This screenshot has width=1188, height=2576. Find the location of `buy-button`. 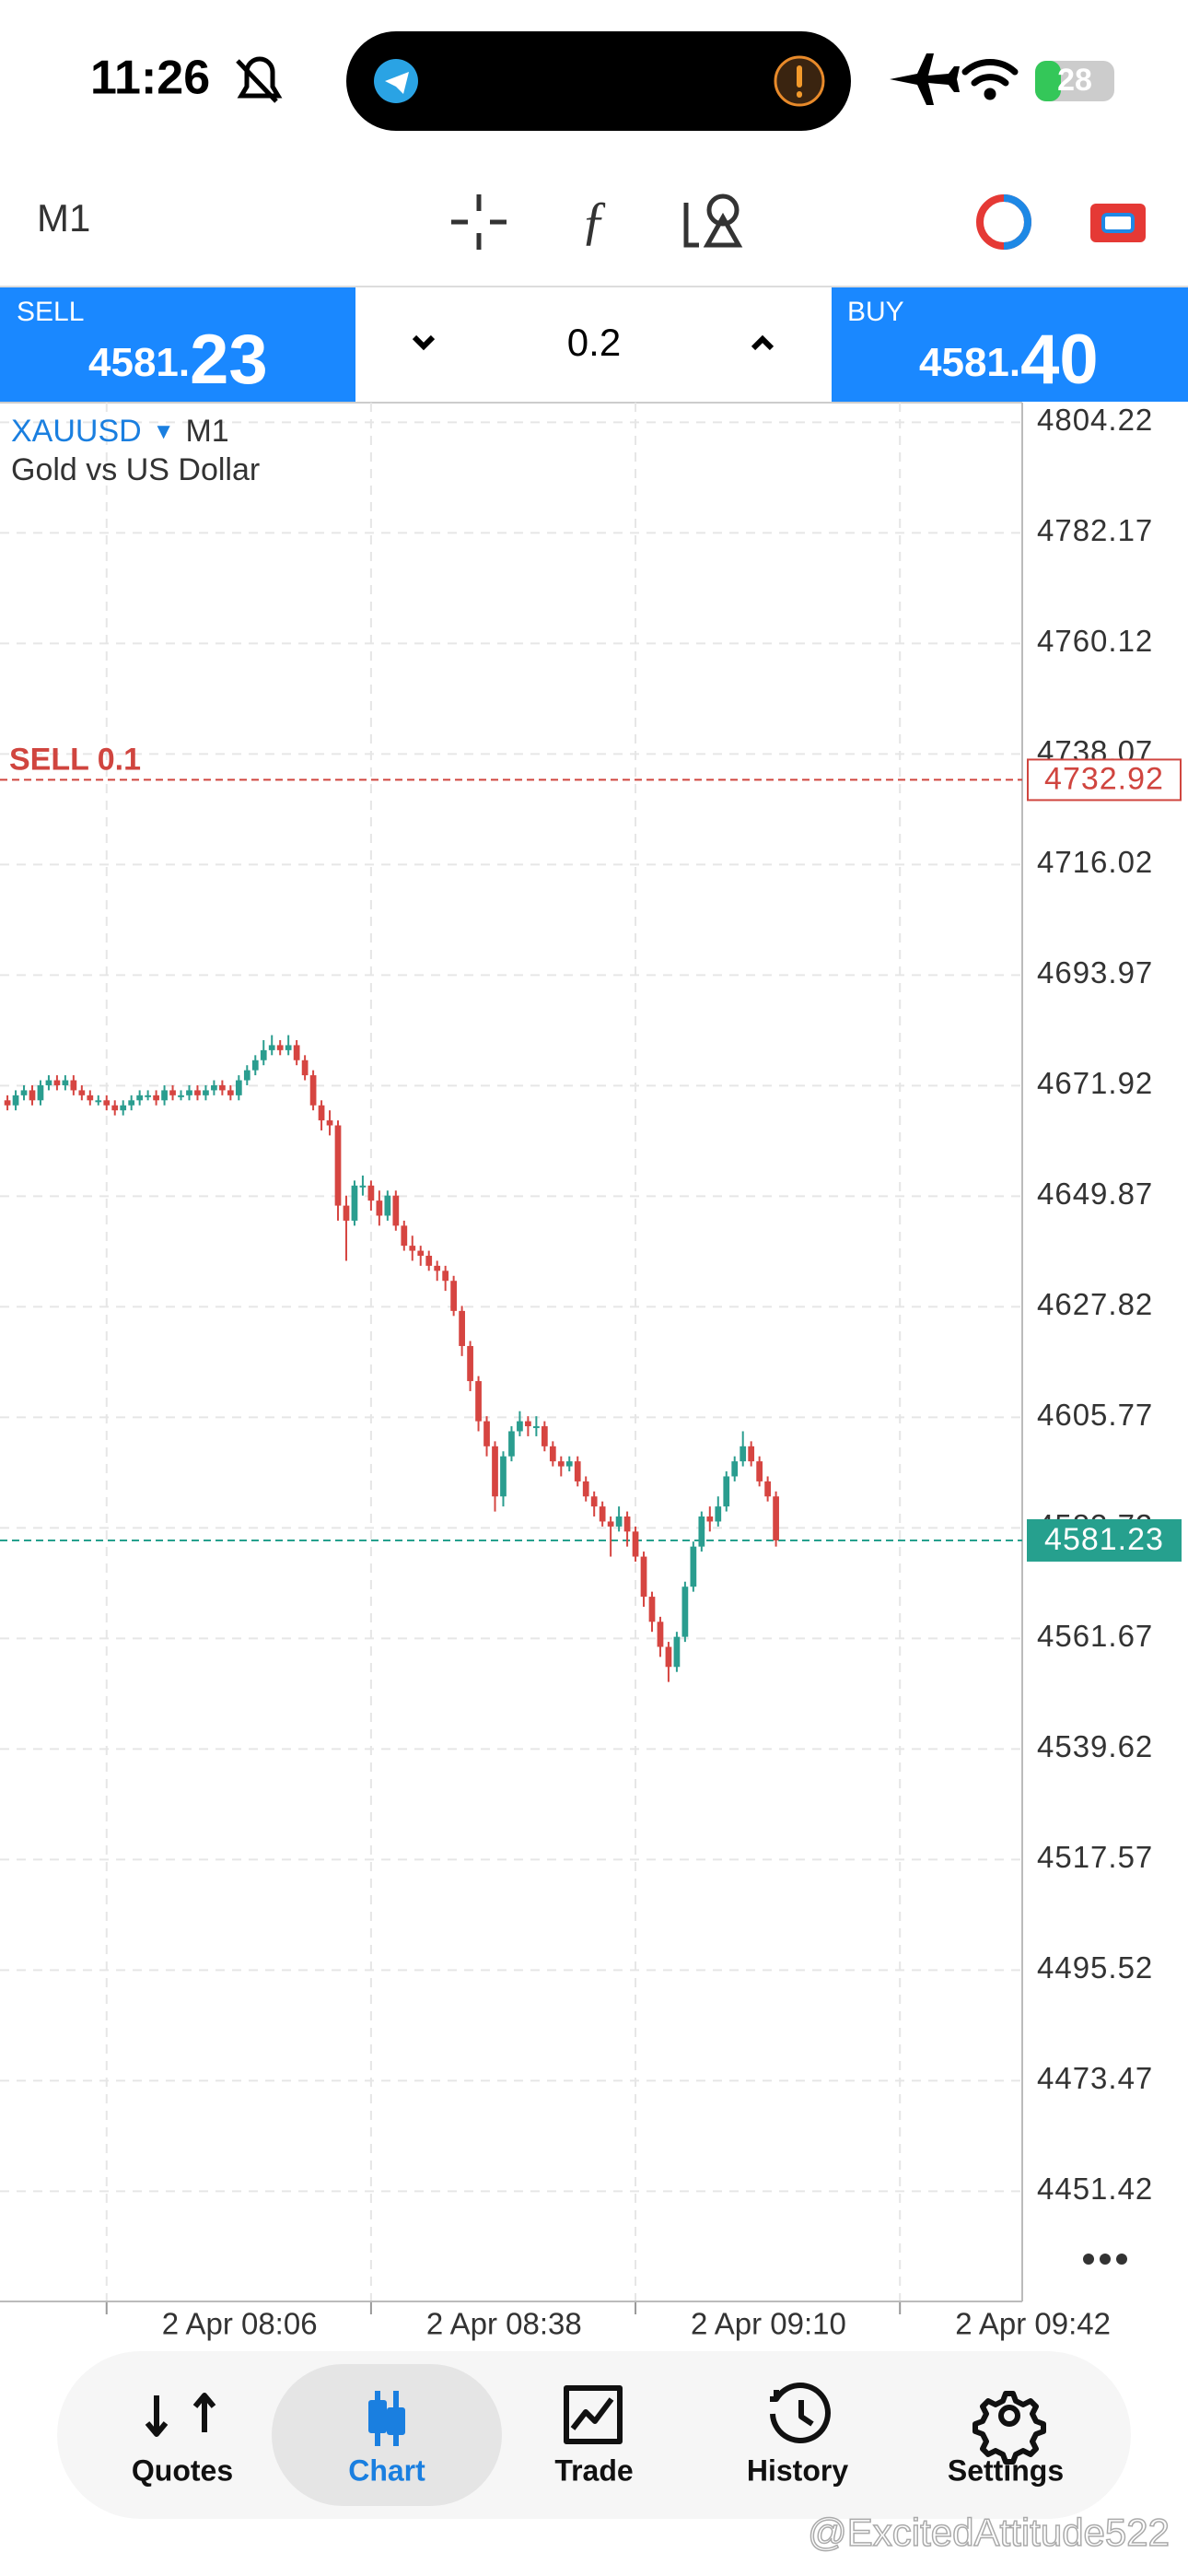

buy-button is located at coordinates (1010, 344).